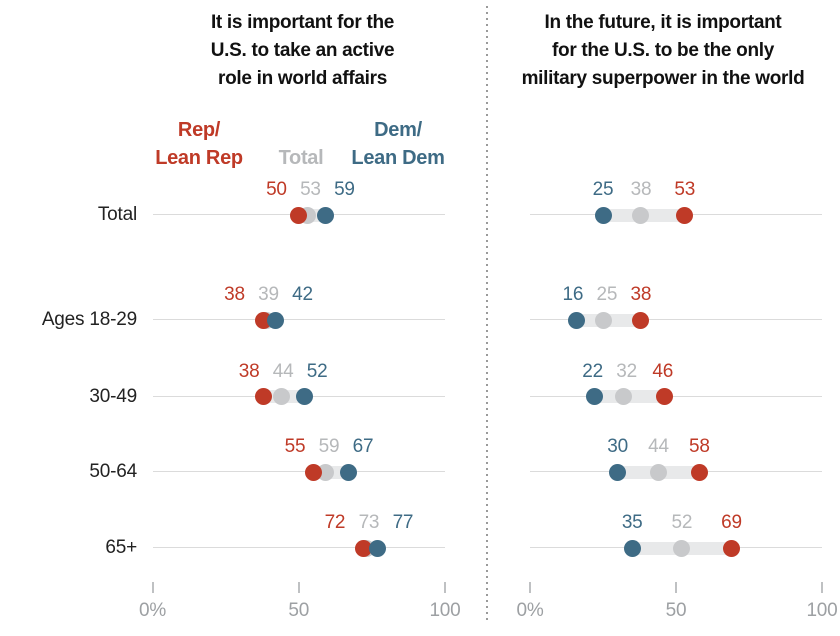 Image resolution: width=840 pixels, height=636 pixels. I want to click on rep-value-label: 58, so click(699, 446).